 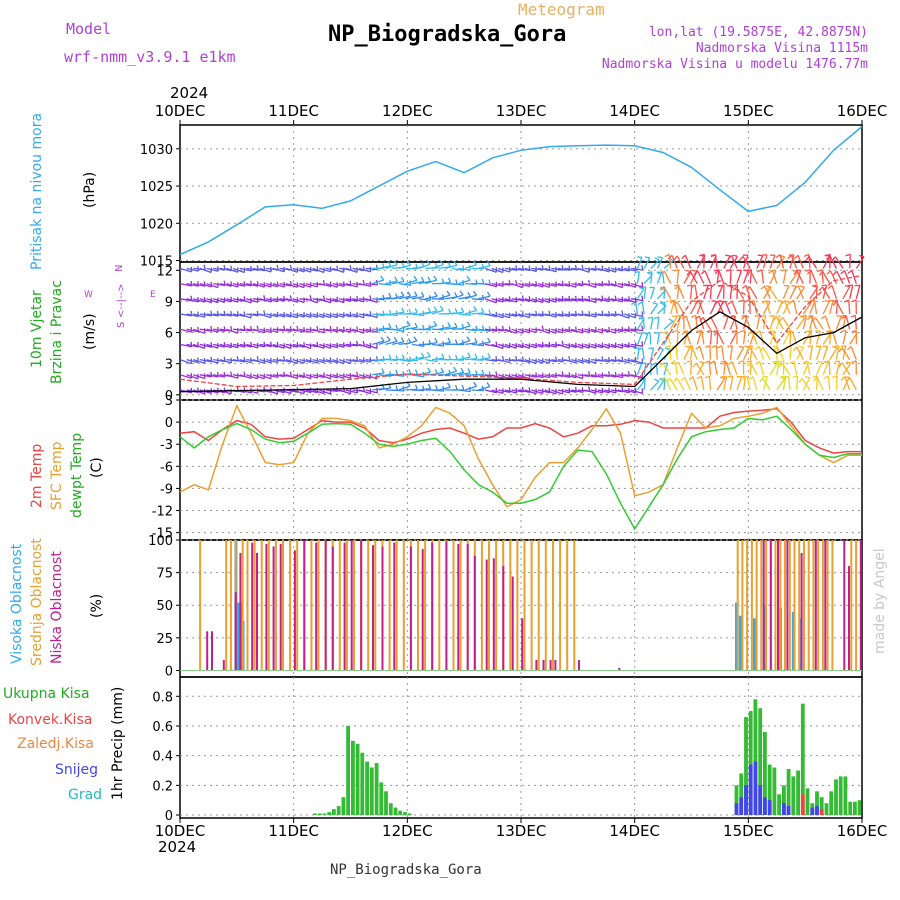 What do you see at coordinates (177, 847) in the screenshot?
I see `year-bottom: 2024` at bounding box center [177, 847].